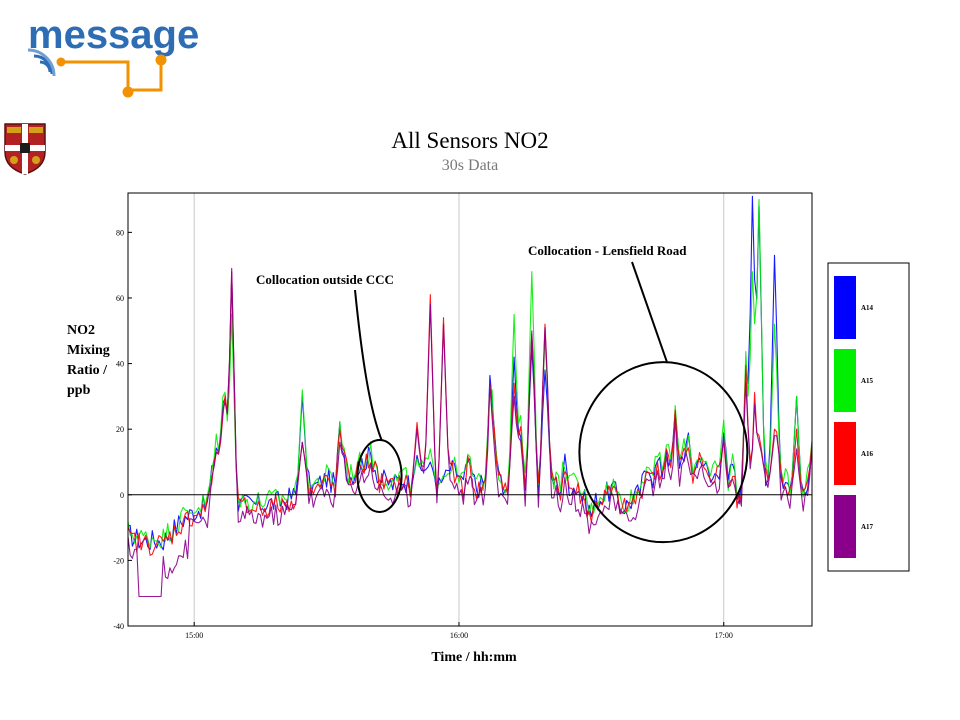 This screenshot has height=720, width=960. Describe the element at coordinates (724, 635) in the screenshot. I see `x-tick-label: 17:00` at that location.